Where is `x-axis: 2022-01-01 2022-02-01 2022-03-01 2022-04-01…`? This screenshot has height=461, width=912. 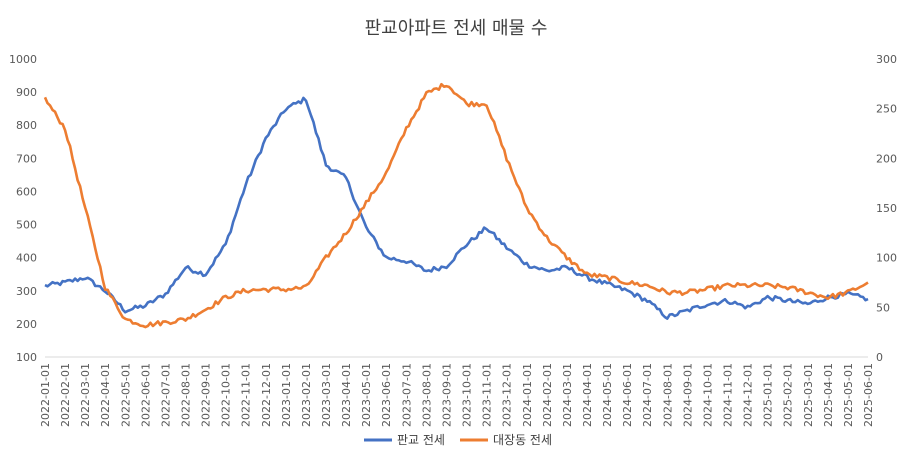 x-axis: 2022-01-01 2022-02-01 2022-03-01 2022-04-01… is located at coordinates (457, 391).